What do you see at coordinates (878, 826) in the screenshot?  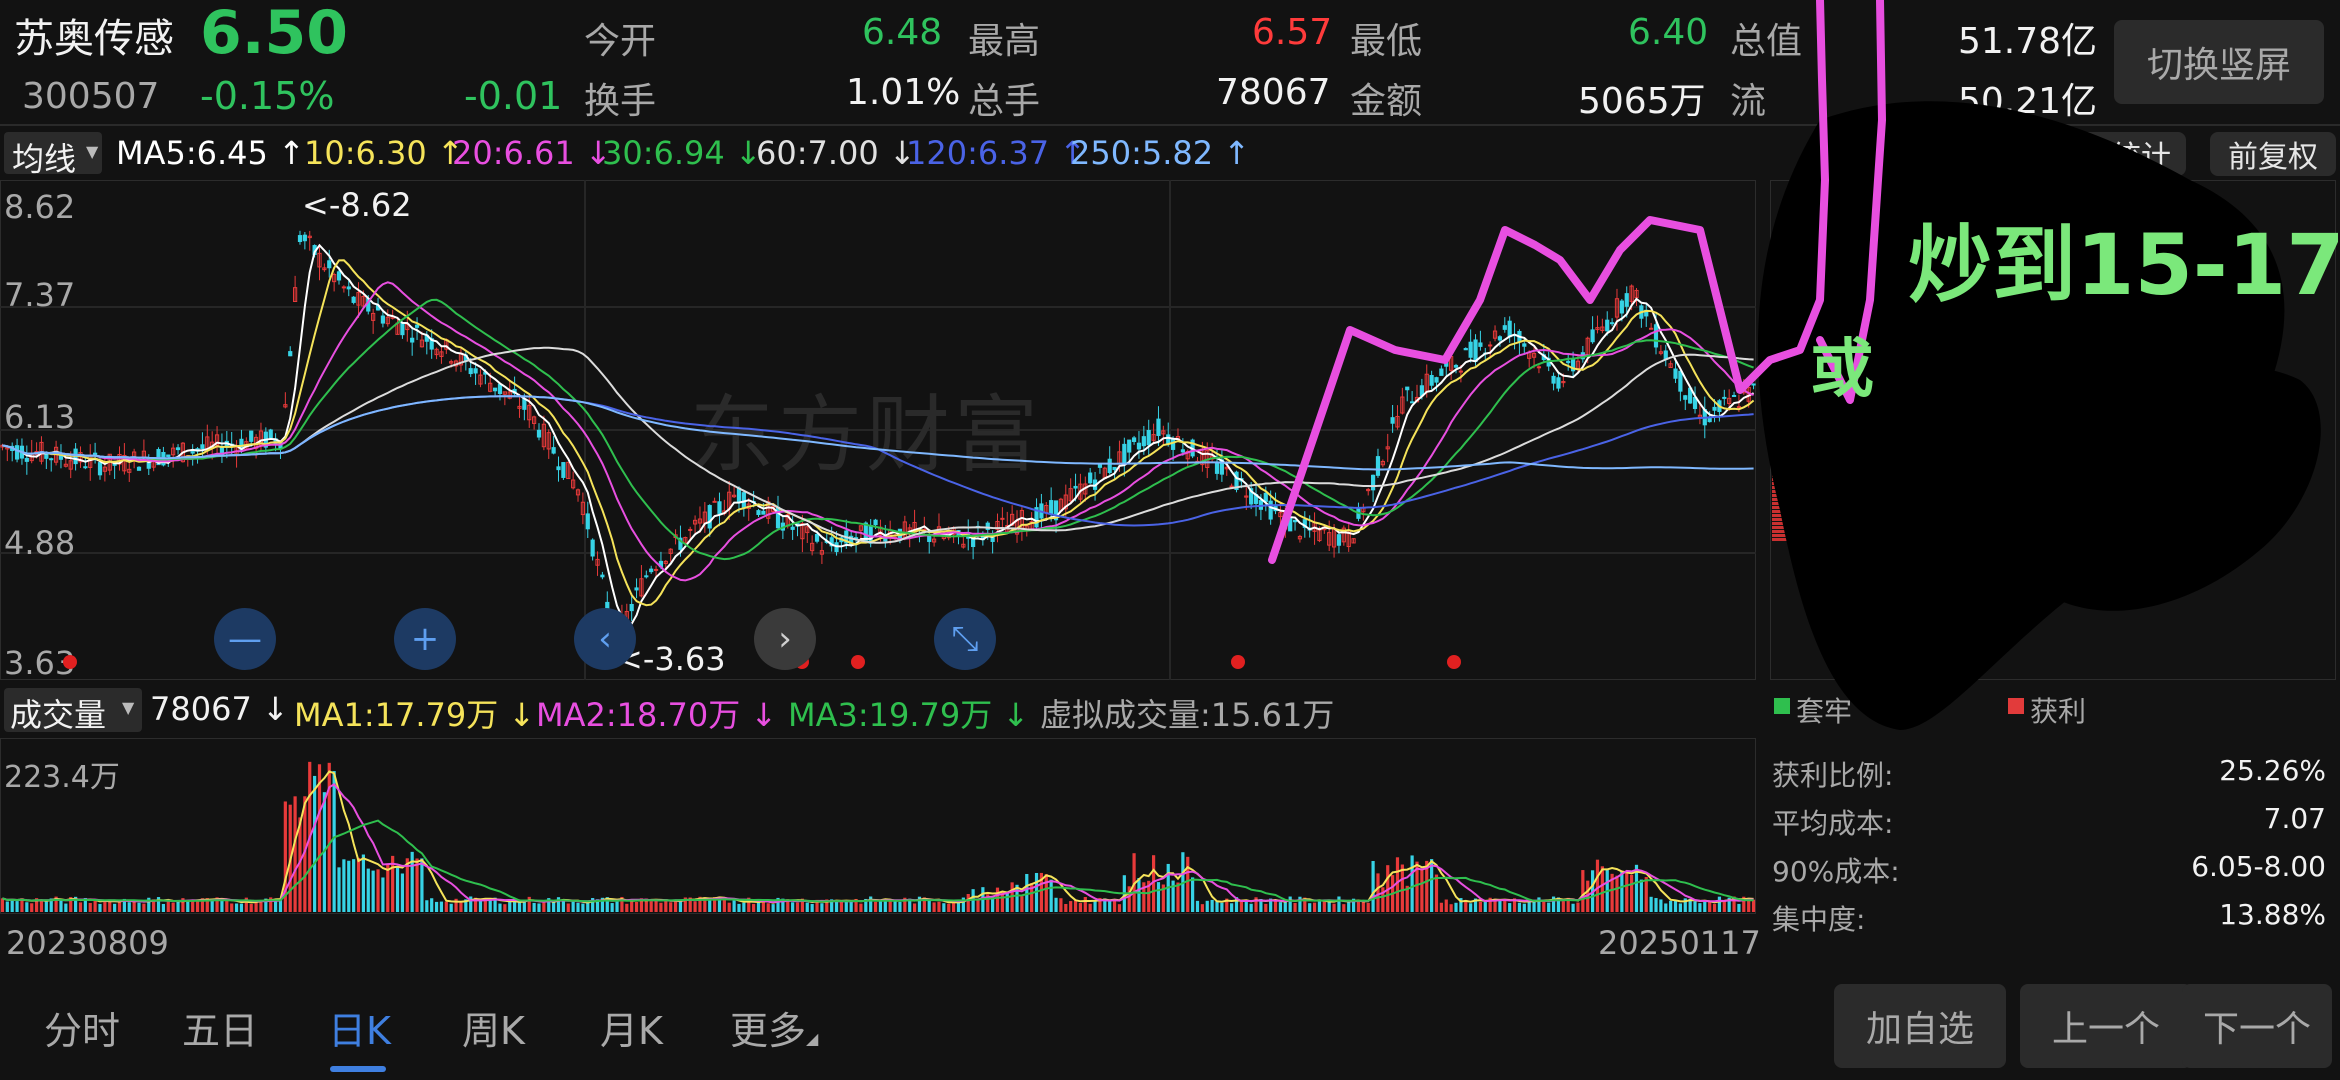 I see `volume-chart-area` at bounding box center [878, 826].